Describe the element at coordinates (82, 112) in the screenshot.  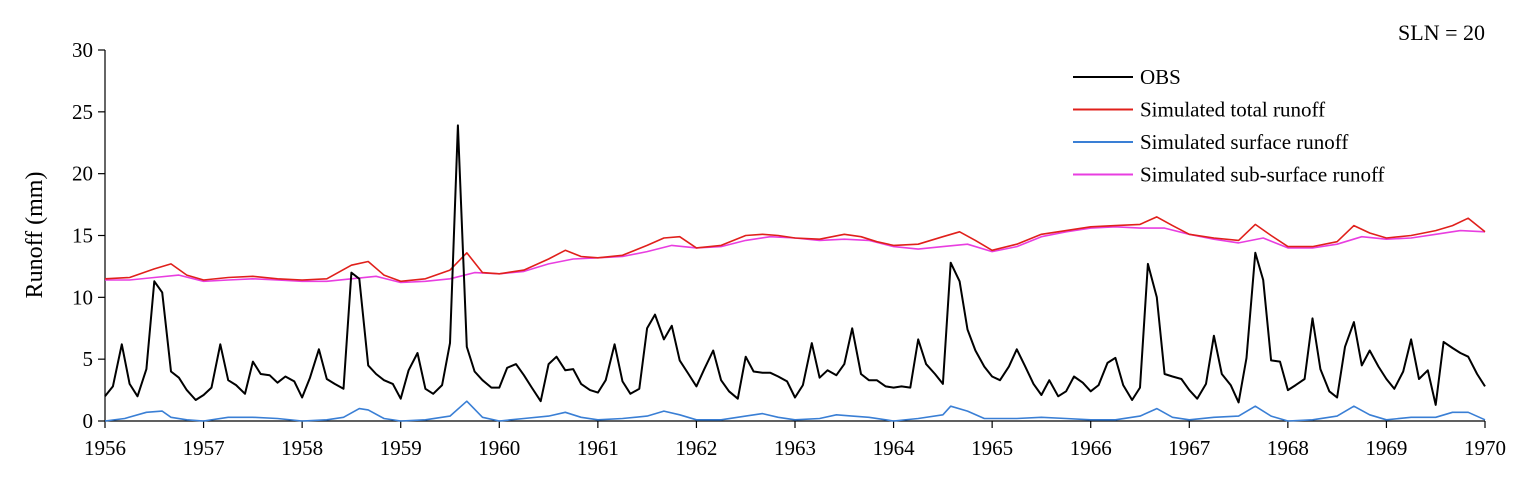
I see `y-tick-label: 25` at that location.